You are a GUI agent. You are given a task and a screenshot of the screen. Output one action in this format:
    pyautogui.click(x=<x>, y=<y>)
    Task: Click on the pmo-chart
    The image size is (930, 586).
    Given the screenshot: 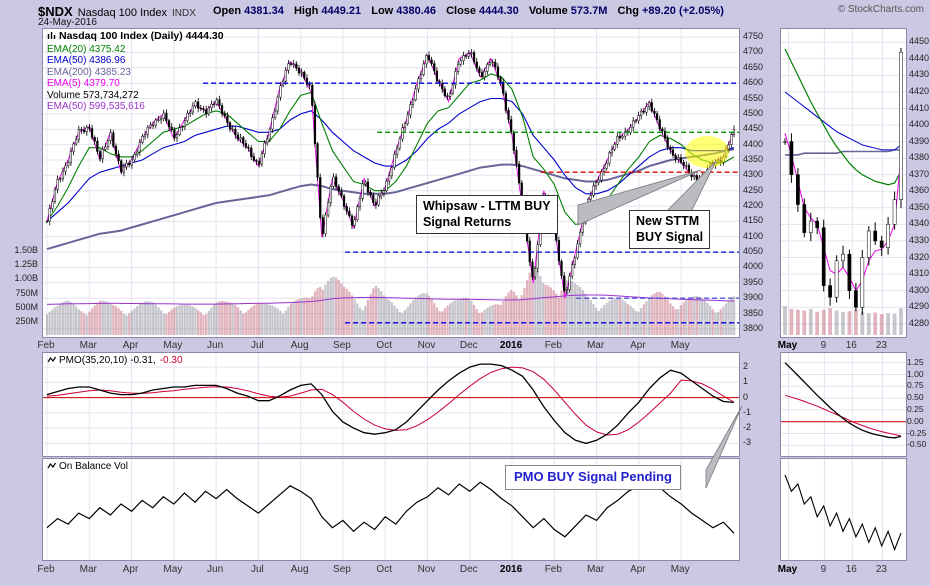 What is the action you would take?
    pyautogui.click(x=391, y=404)
    